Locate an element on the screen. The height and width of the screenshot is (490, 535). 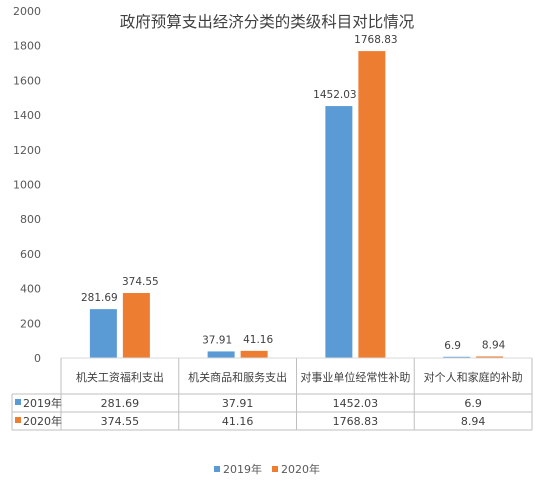
table-cell: 8.94 is located at coordinates (473, 421).